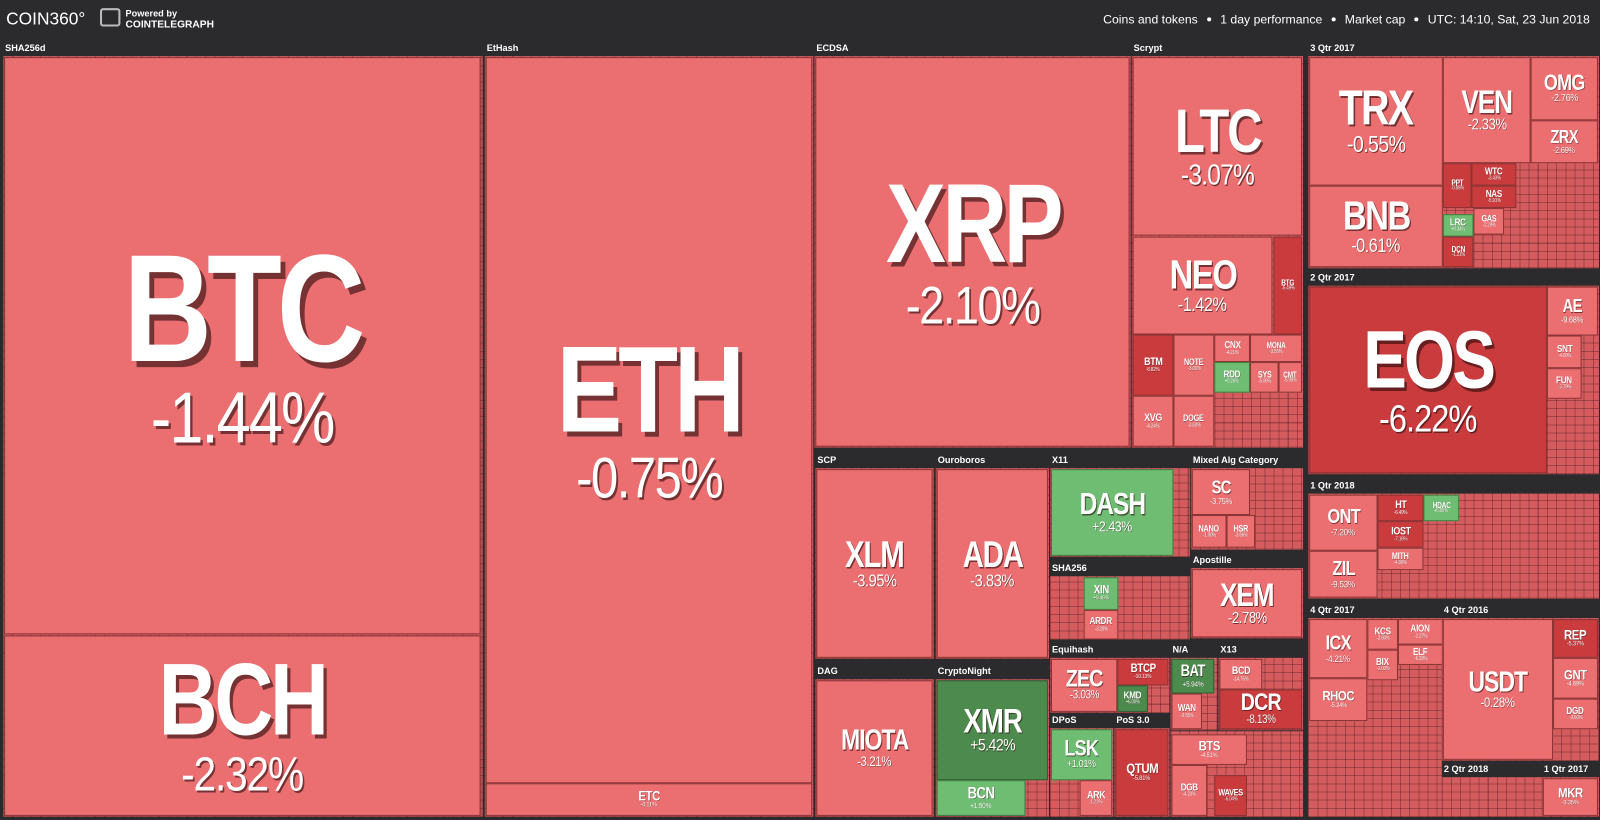  I want to click on coin-tile: OMG -2.76%, so click(1564, 89).